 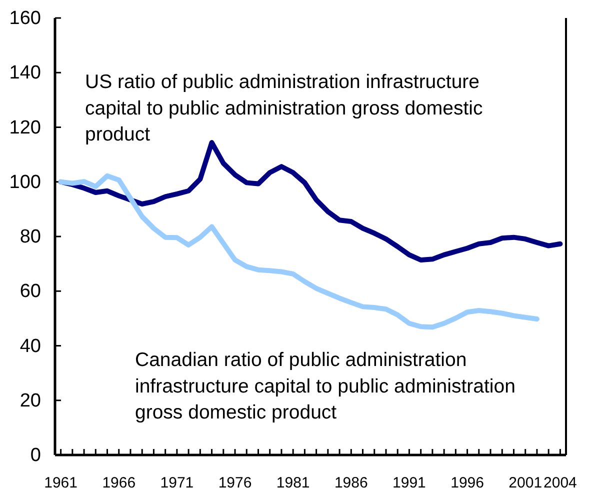 I want to click on x-tick-label: 2004, so click(x=560, y=483).